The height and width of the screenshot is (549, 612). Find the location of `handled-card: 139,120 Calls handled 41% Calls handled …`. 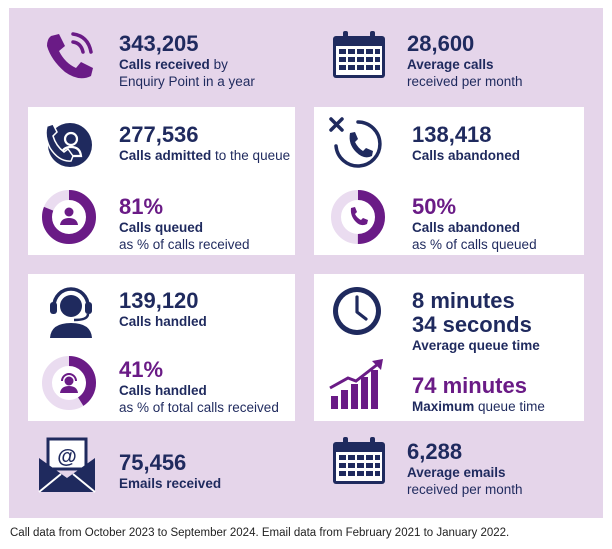

handled-card: 139,120 Calls handled 41% Calls handled … is located at coordinates (161, 347).